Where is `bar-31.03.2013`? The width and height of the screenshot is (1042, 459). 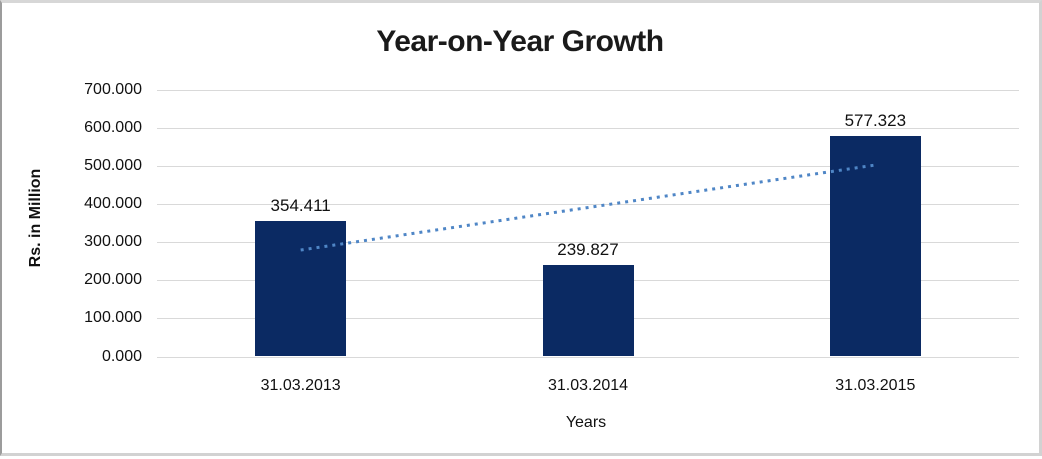
bar-31.03.2013 is located at coordinates (301, 289).